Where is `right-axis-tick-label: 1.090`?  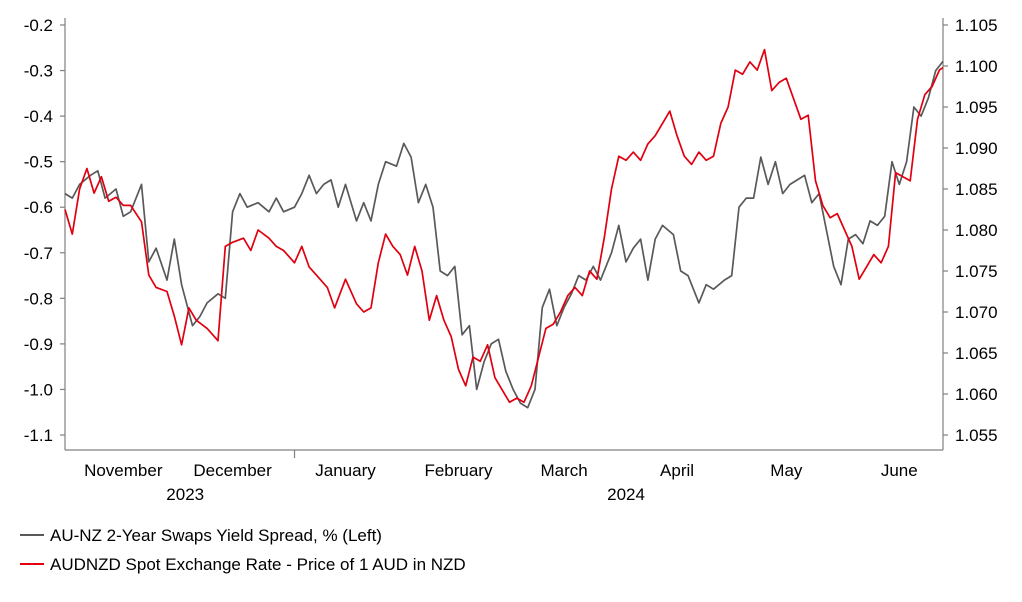 right-axis-tick-label: 1.090 is located at coordinates (976, 148).